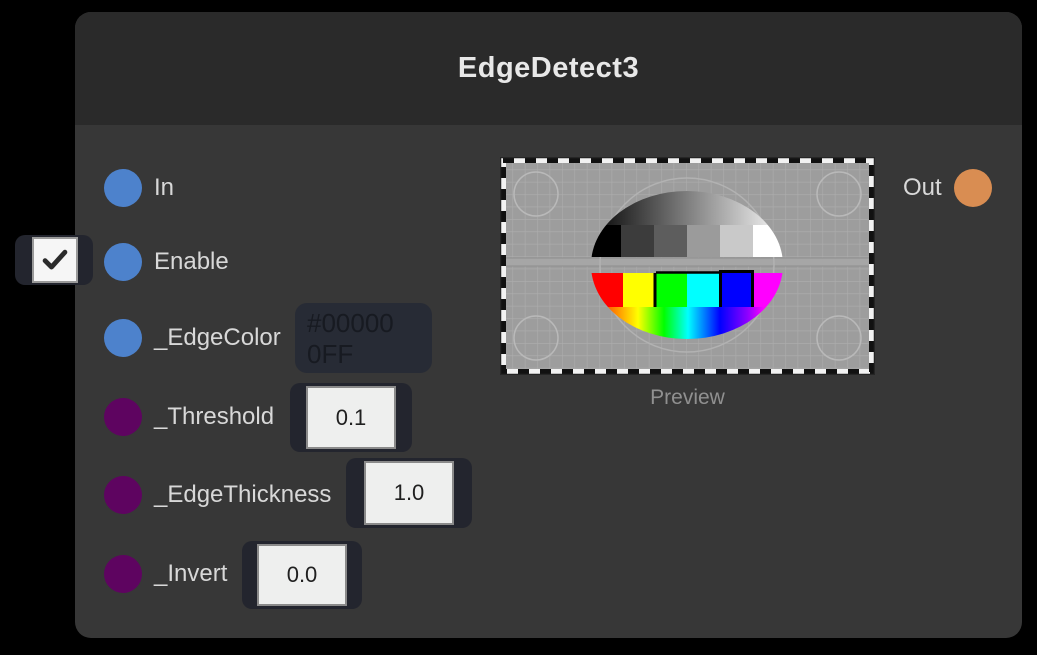 Image resolution: width=1037 pixels, height=655 pixels. I want to click on enable-checkbox-container, so click(54, 260).